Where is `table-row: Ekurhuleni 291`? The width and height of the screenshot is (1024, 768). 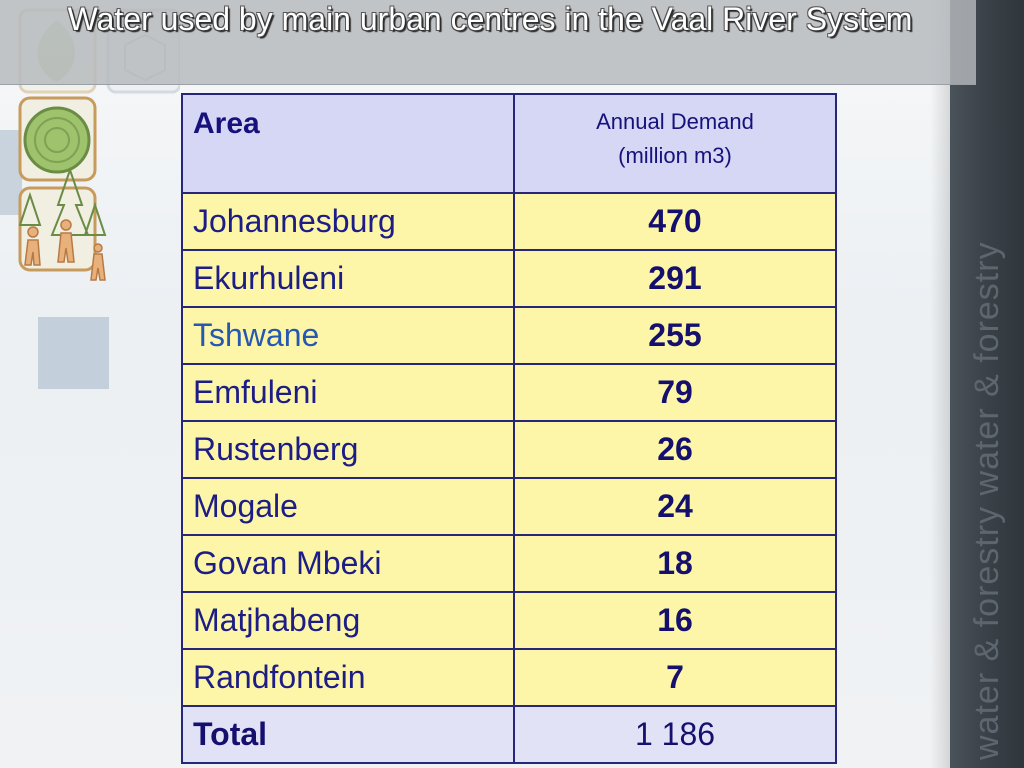
table-row: Ekurhuleni 291 is located at coordinates (509, 278).